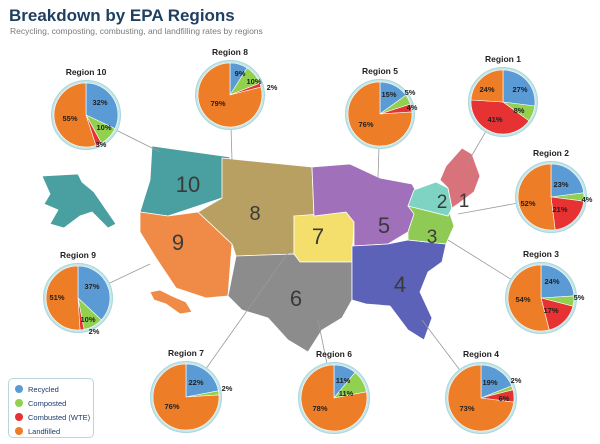  I want to click on slice-region-6-landfilled, so click(334, 398).